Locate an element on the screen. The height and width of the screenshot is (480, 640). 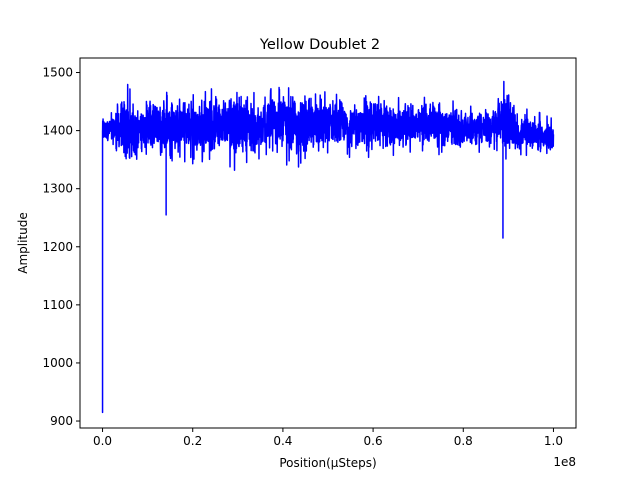
x-tick-label: 0.2 is located at coordinates (192, 441).